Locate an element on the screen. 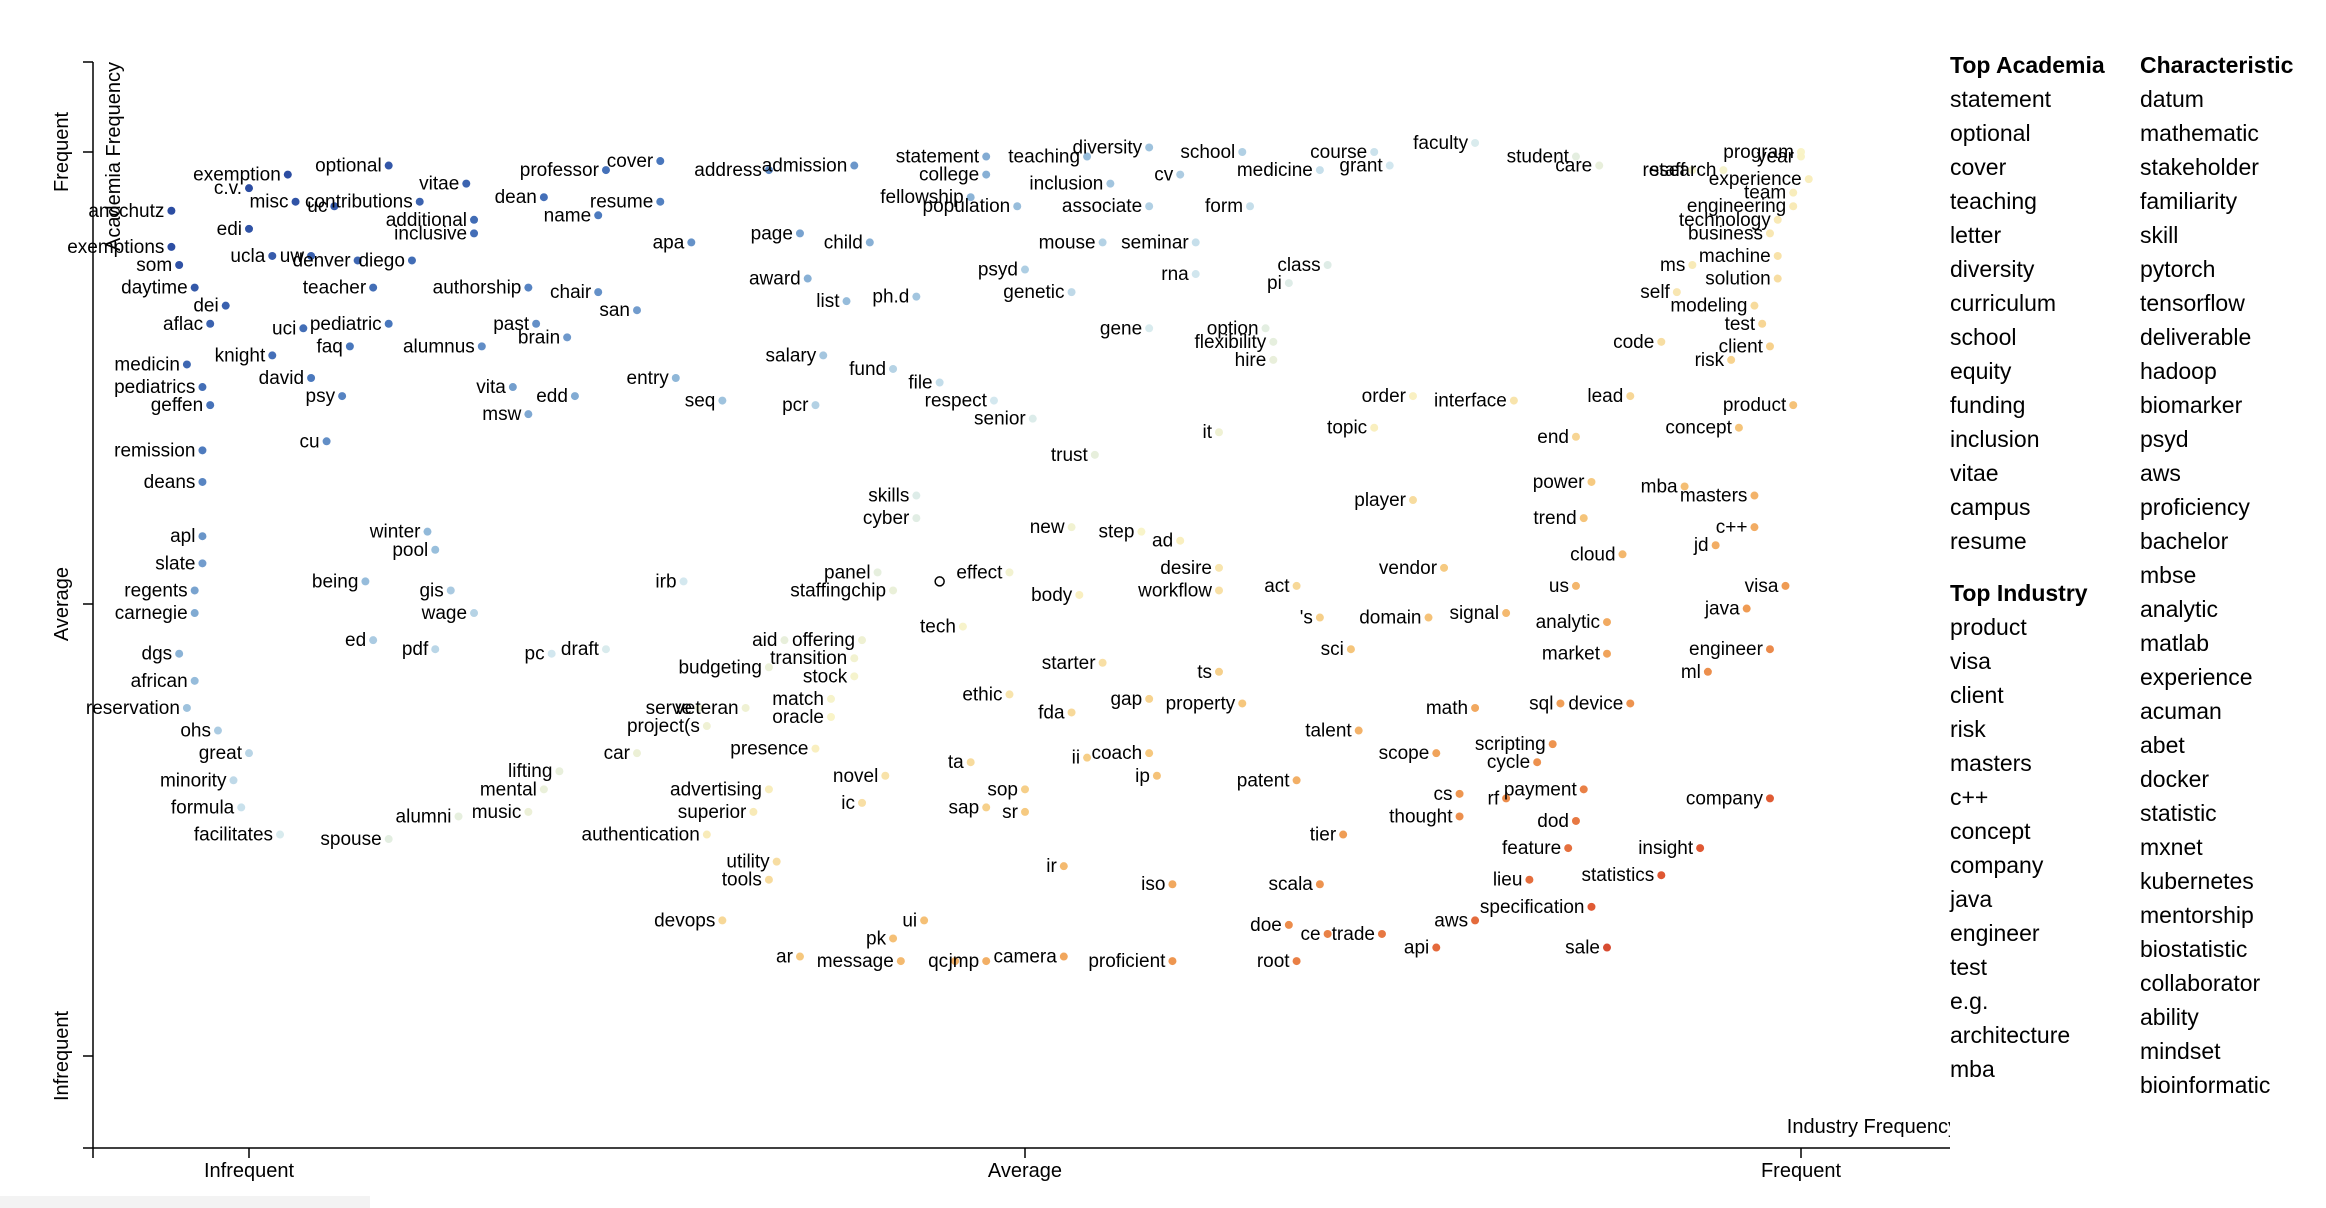 This screenshot has height=1208, width=2326. ranked-term: letter is located at coordinates (1976, 235).